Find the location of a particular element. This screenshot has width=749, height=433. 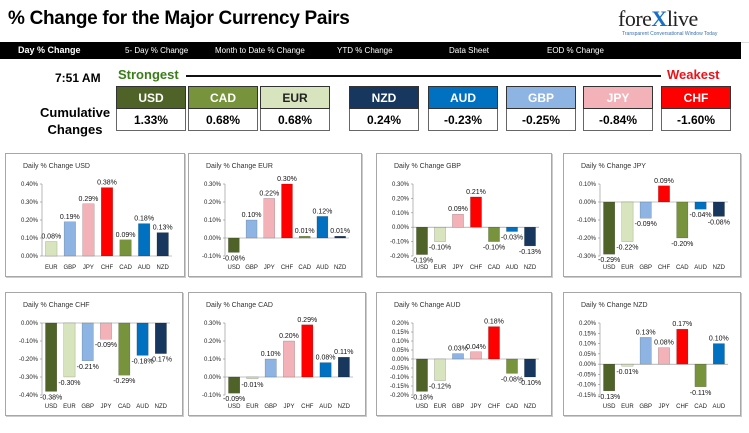

y-tick-label: -0.15% is located at coordinates (587, 396).